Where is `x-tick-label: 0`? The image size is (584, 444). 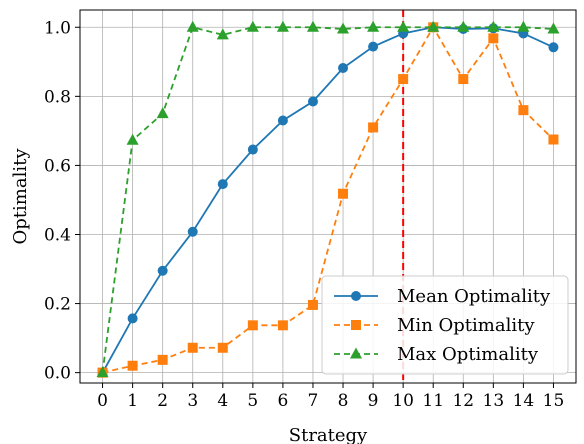
x-tick-label: 0 is located at coordinates (102, 401).